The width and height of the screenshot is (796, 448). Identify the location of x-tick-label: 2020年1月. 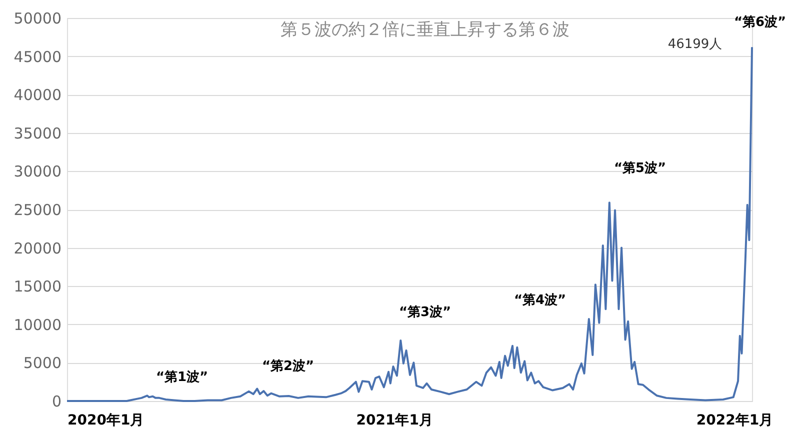
(106, 420).